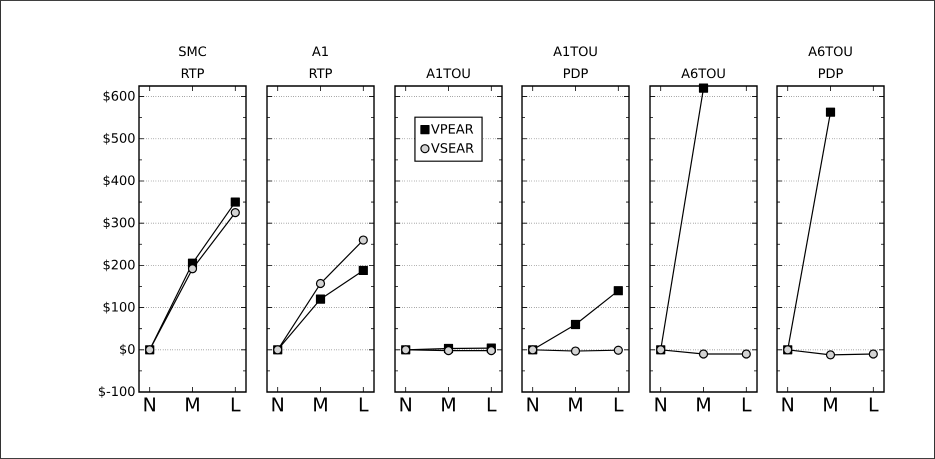  I want to click on y-tick-label: $-100, so click(116, 392).